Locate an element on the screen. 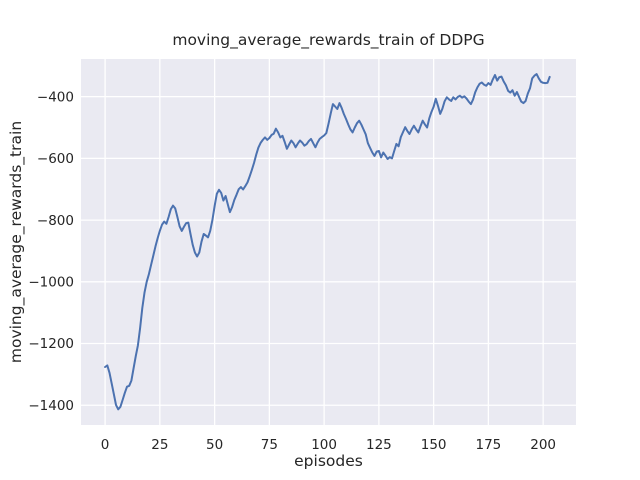 The height and width of the screenshot is (480, 640). tick-label: −1400 is located at coordinates (51, 406).